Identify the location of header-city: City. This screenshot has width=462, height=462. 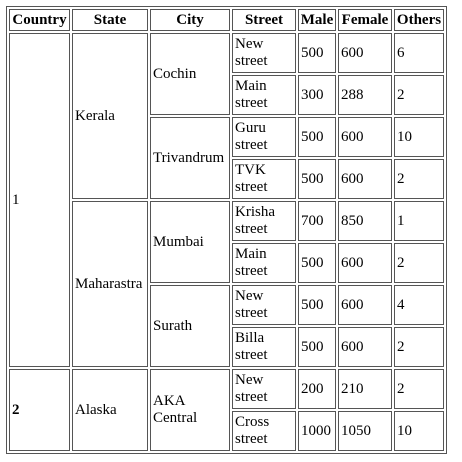
(190, 20).